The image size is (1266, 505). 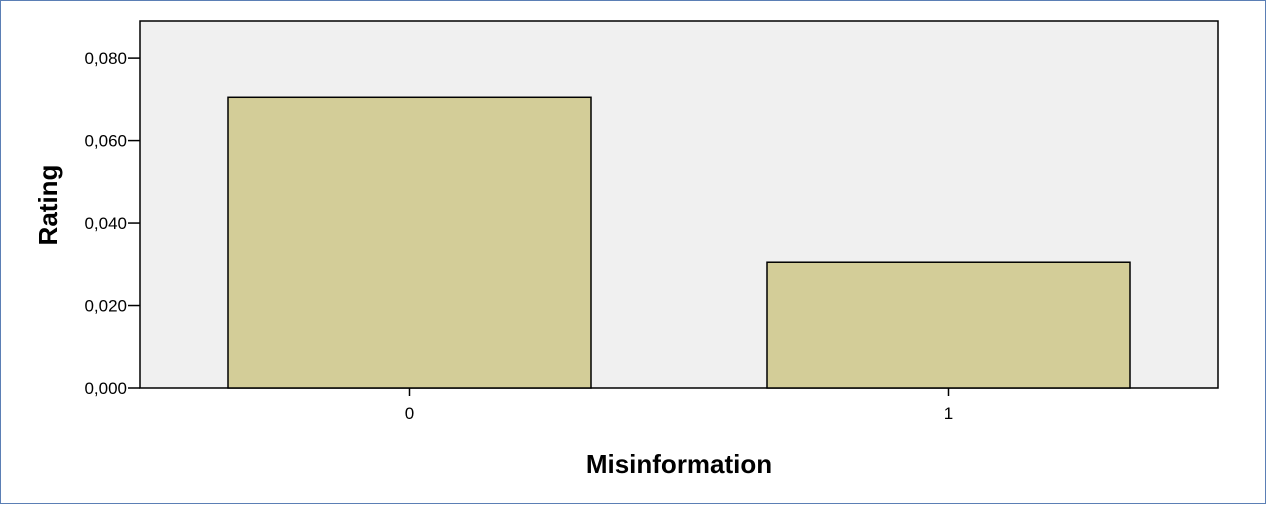 What do you see at coordinates (48, 205) in the screenshot?
I see `y-axis-title: Rating` at bounding box center [48, 205].